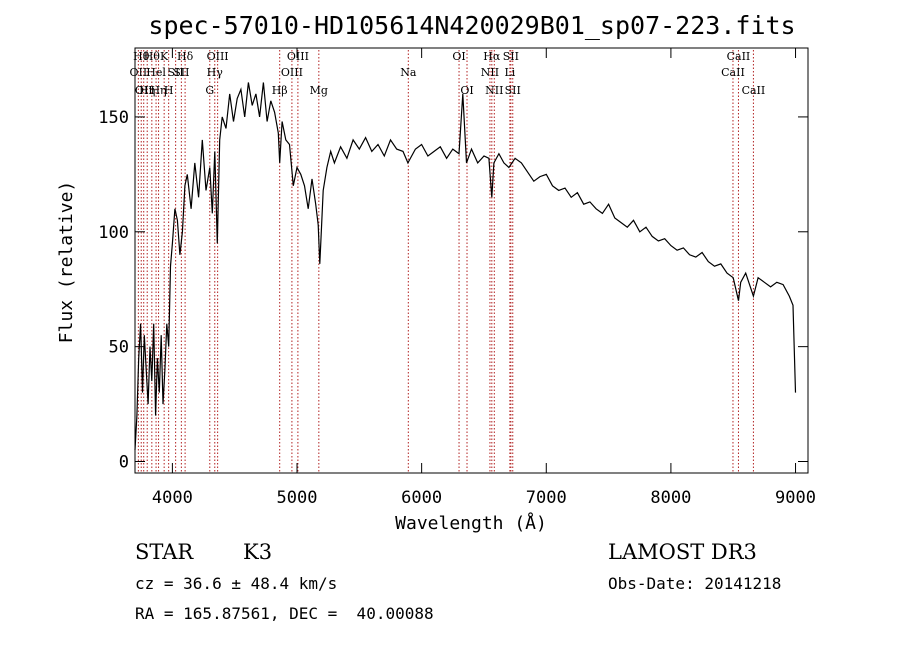  Describe the element at coordinates (113, 118) in the screenshot. I see `y-tick-label: 150` at that location.